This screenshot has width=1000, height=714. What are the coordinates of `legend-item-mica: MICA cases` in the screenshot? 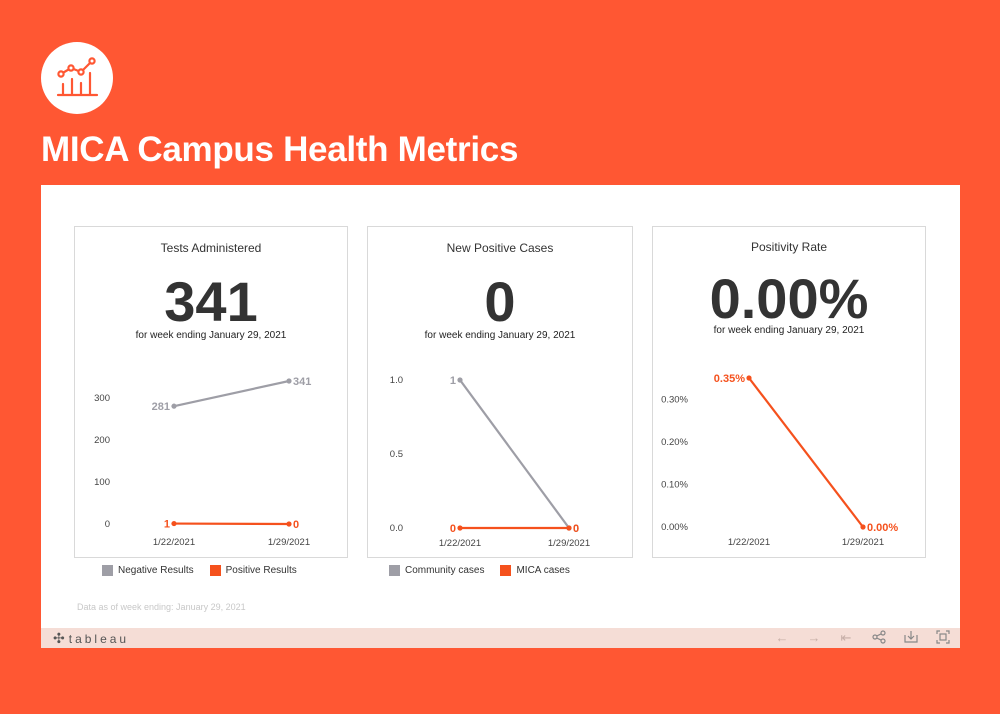 It's located at (535, 570).